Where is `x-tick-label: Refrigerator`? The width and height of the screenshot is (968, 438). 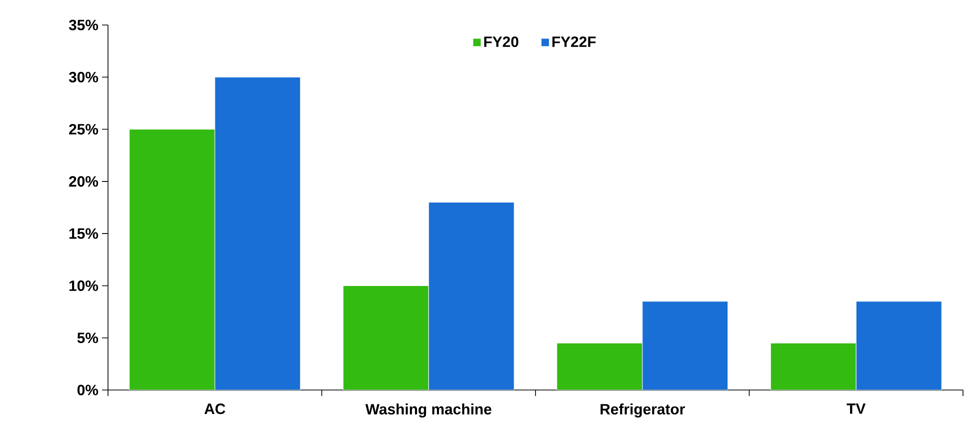
x-tick-label: Refrigerator is located at coordinates (642, 411).